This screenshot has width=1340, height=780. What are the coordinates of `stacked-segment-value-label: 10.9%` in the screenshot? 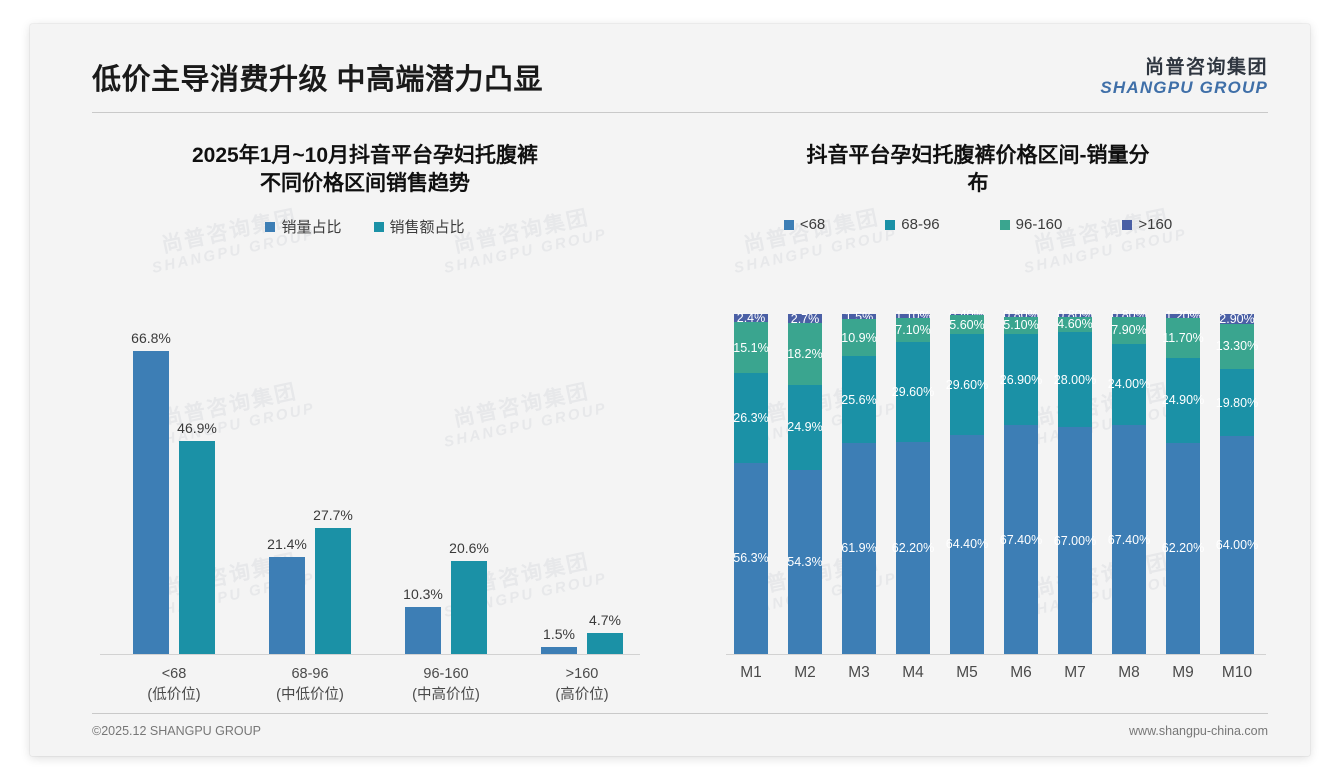 It's located at (859, 337).